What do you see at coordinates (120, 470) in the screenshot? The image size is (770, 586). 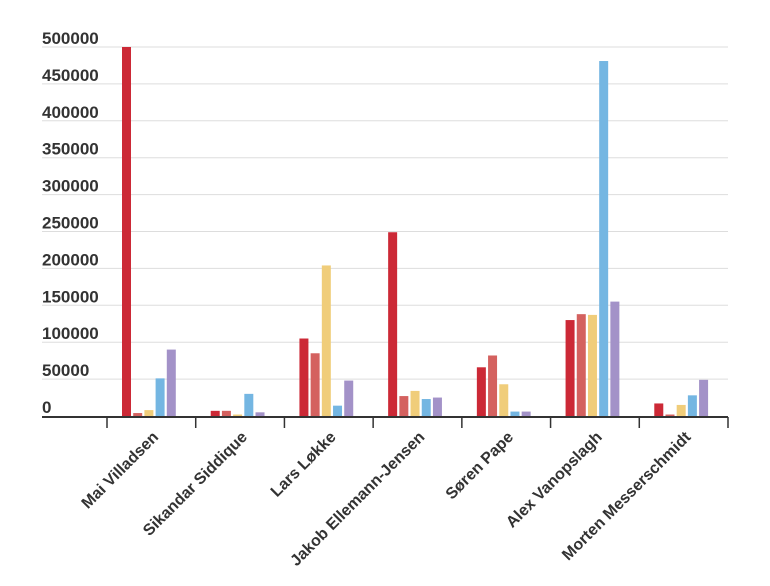 I see `x-tick-label: Mai Villadsen` at bounding box center [120, 470].